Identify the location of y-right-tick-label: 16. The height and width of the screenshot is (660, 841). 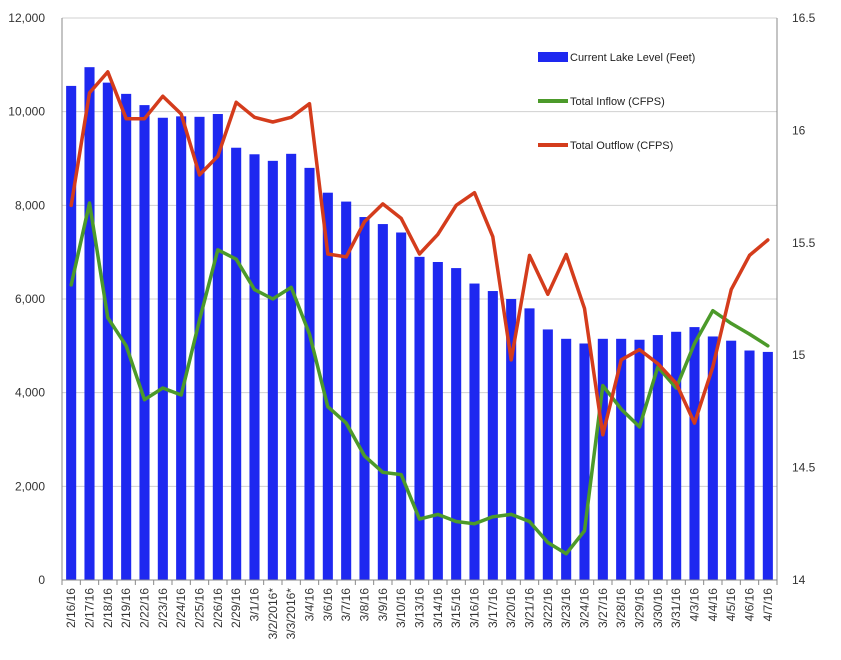
(799, 130).